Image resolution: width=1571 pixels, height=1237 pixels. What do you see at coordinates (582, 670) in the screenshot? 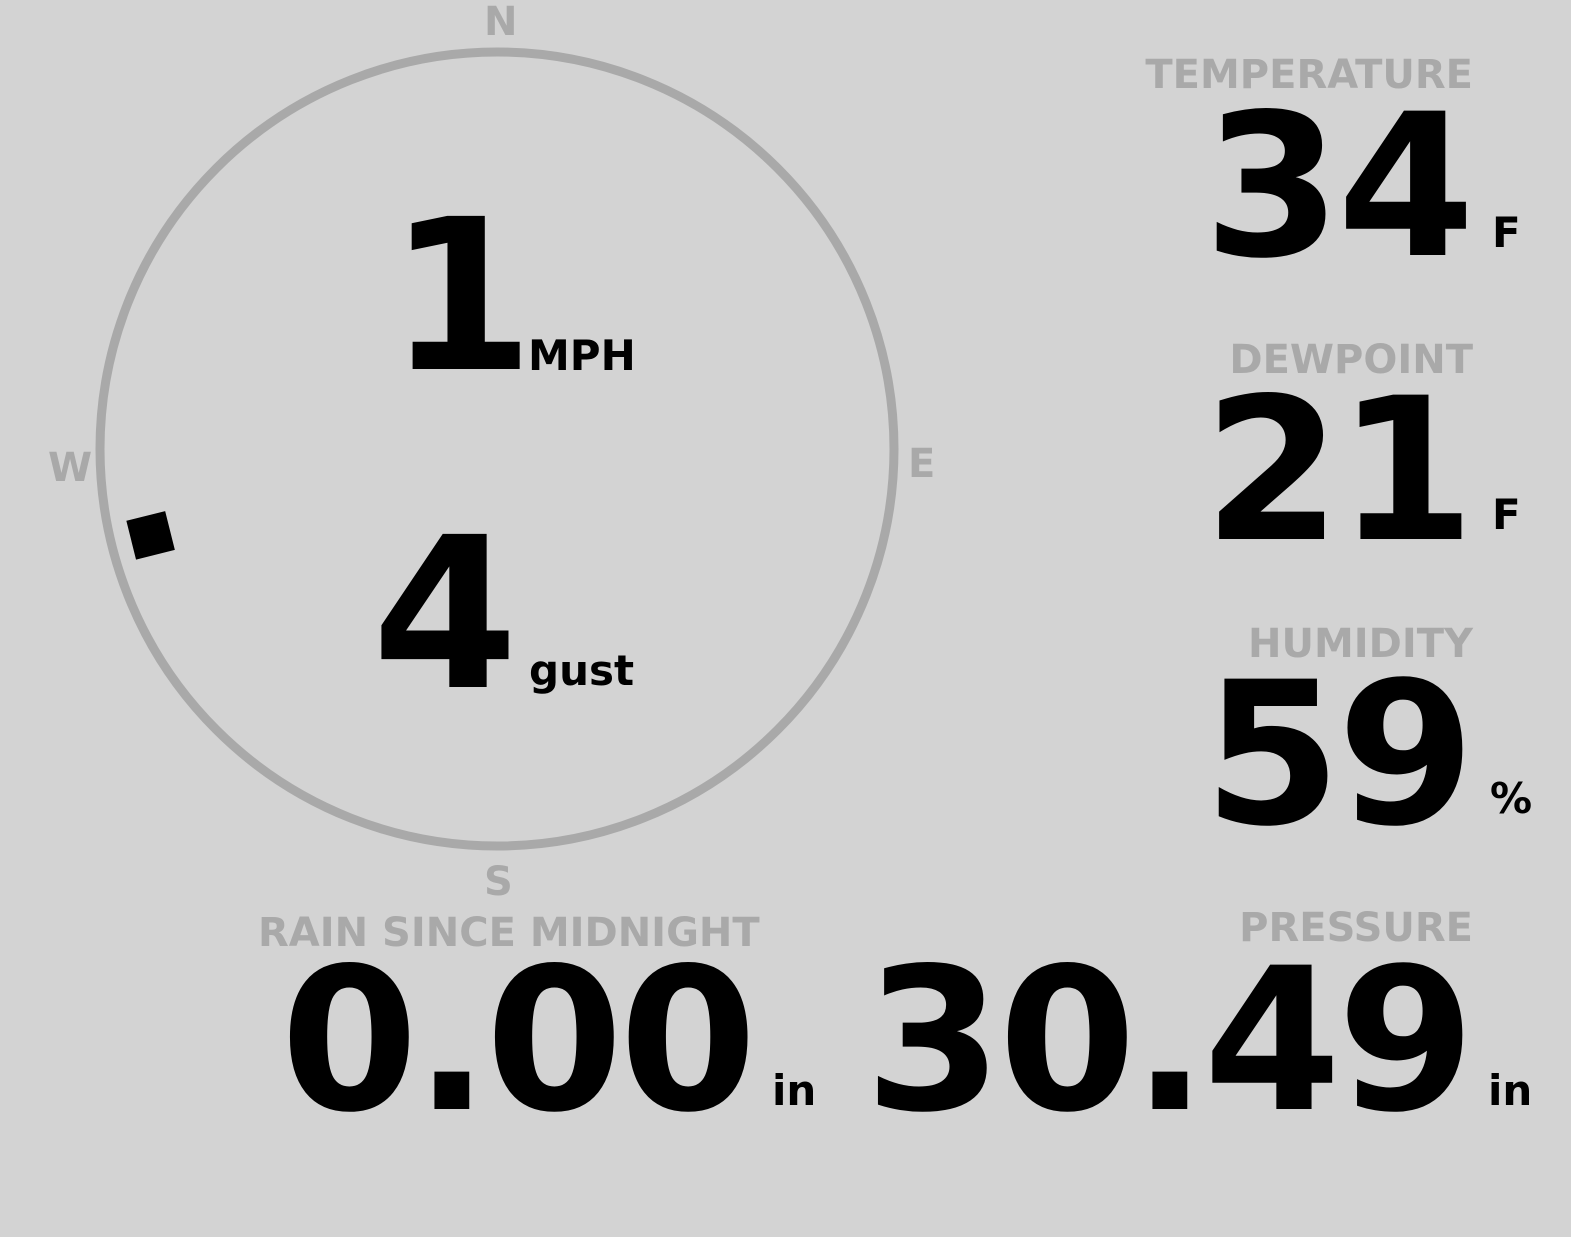
I see `wind-gust-label: gust` at bounding box center [582, 670].